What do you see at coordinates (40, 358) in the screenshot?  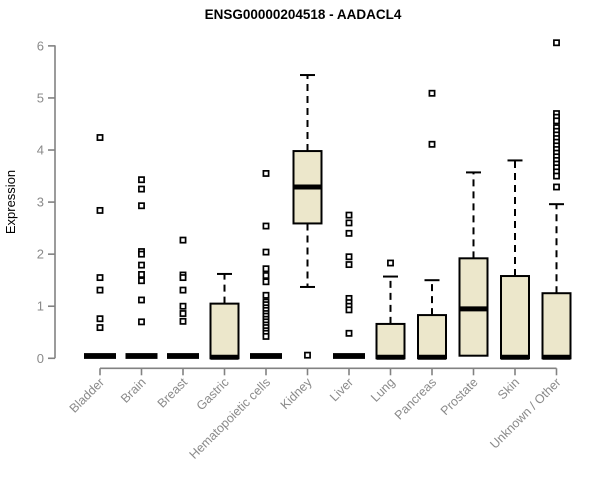 I see `y-tick-label: 0` at bounding box center [40, 358].